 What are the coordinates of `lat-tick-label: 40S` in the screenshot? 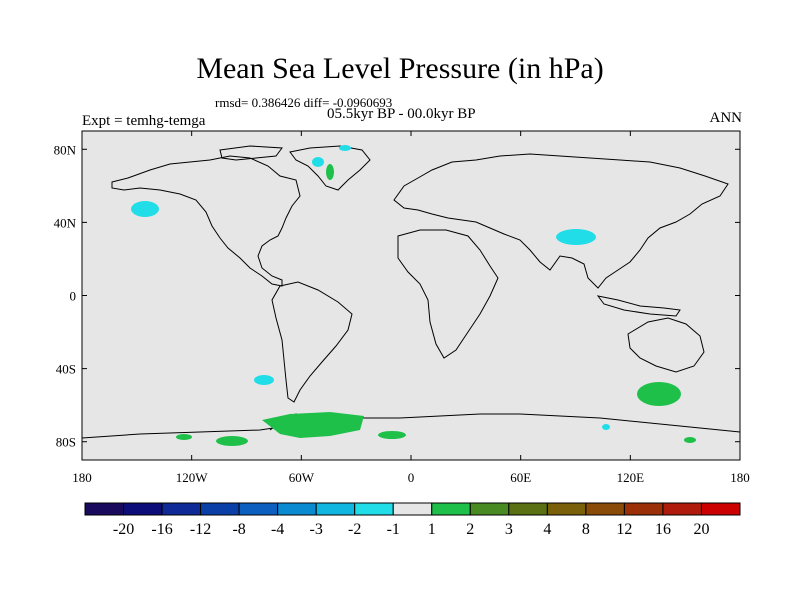 It's located at (66, 369).